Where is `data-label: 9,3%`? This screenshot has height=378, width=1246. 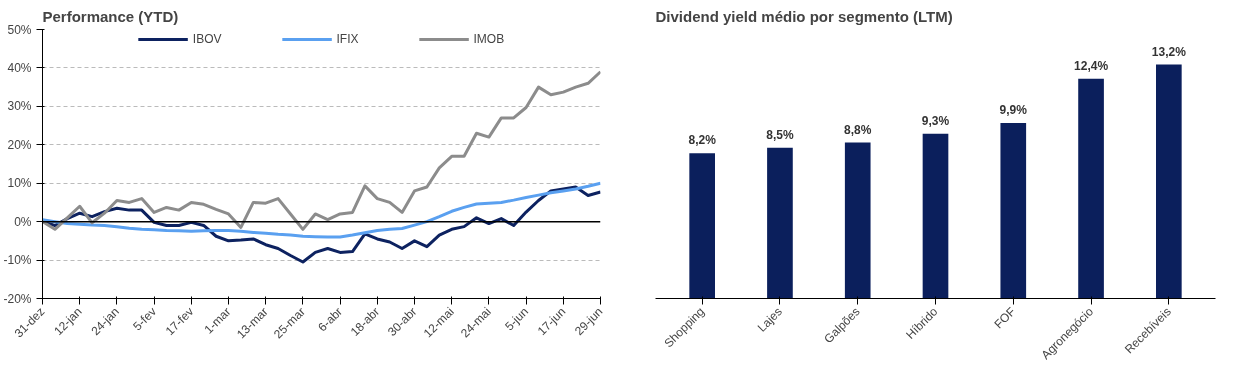
data-label: 9,3% is located at coordinates (935, 120).